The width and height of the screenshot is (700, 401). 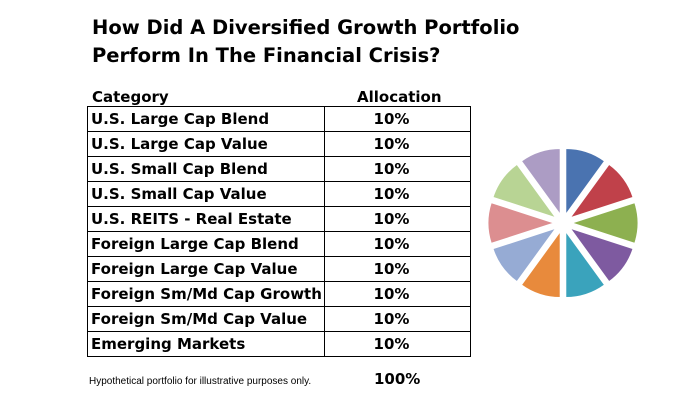 What do you see at coordinates (130, 97) in the screenshot?
I see `header-category: Category` at bounding box center [130, 97].